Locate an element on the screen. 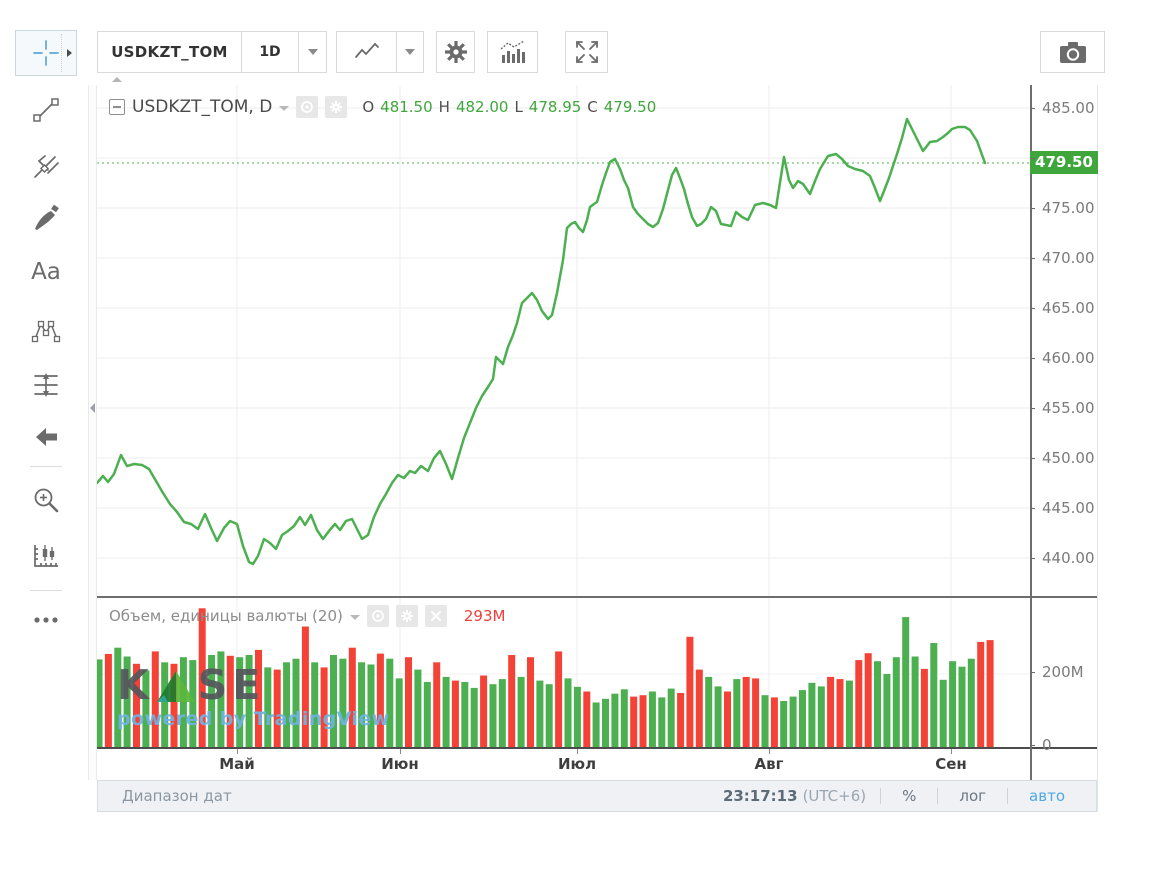  ohlc-values: O 481.50 H 482.00 L 478.95 C 479.50 is located at coordinates (509, 107).